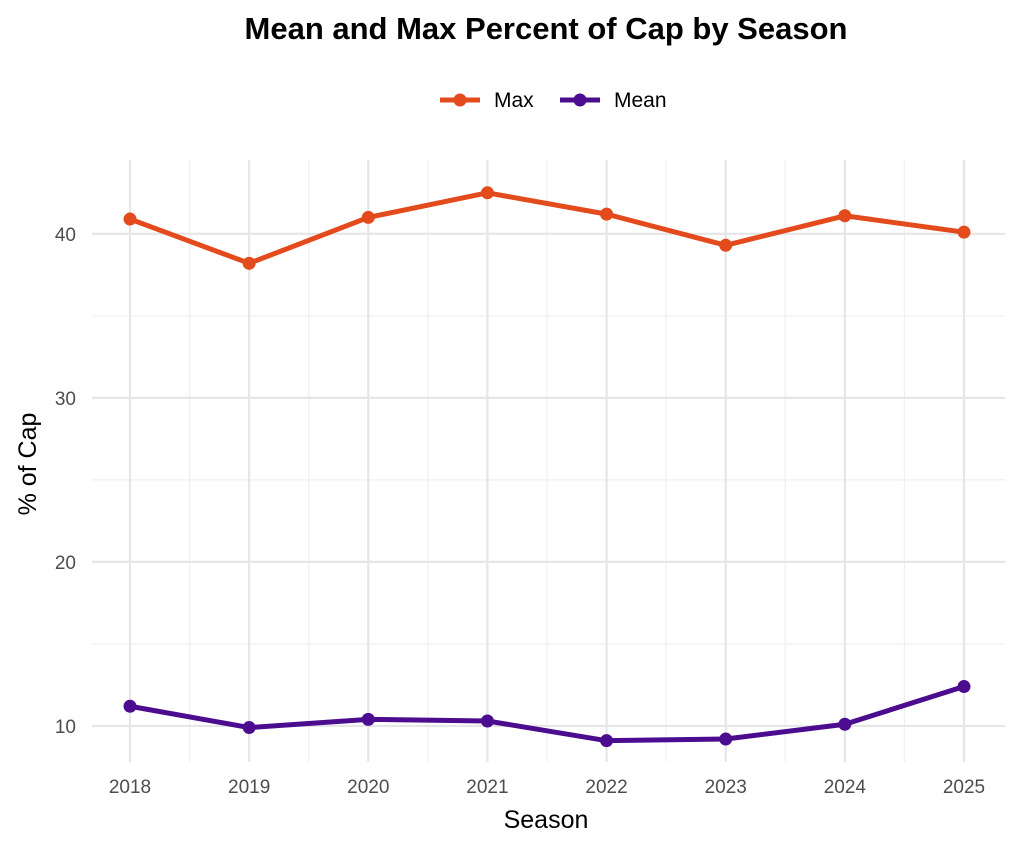 Image resolution: width=1020 pixels, height=848 pixels. Describe the element at coordinates (726, 739) in the screenshot. I see `data-point-mean-2023` at that location.